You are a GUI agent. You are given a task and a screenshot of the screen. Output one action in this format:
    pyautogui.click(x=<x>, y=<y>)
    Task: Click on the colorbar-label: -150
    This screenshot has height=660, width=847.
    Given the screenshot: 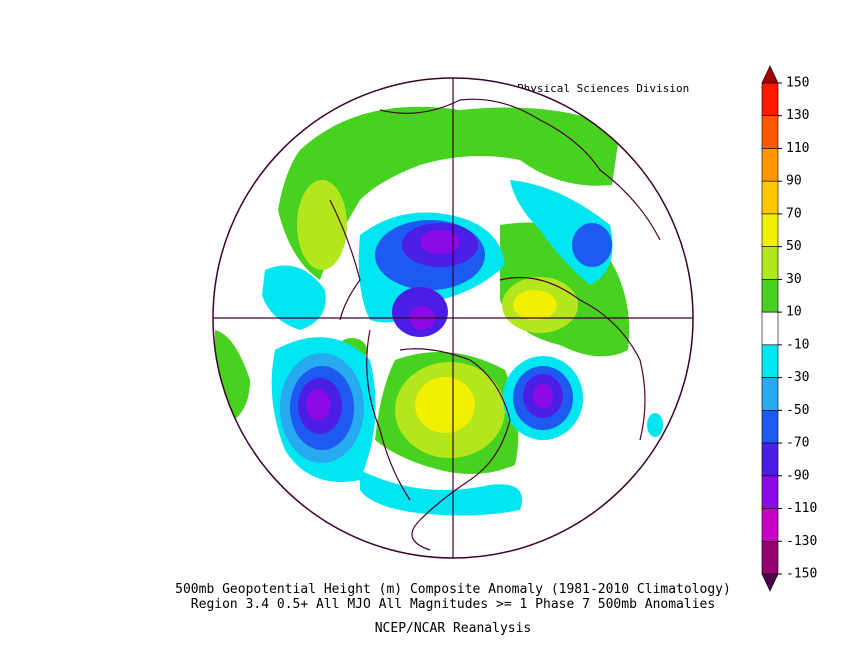 What is the action you would take?
    pyautogui.click(x=801, y=574)
    